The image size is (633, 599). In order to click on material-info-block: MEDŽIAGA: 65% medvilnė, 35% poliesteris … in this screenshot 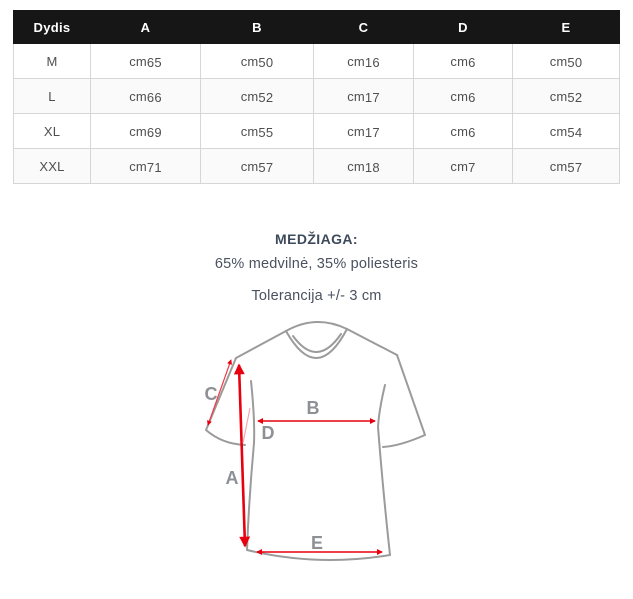, I will do `click(316, 267)`.